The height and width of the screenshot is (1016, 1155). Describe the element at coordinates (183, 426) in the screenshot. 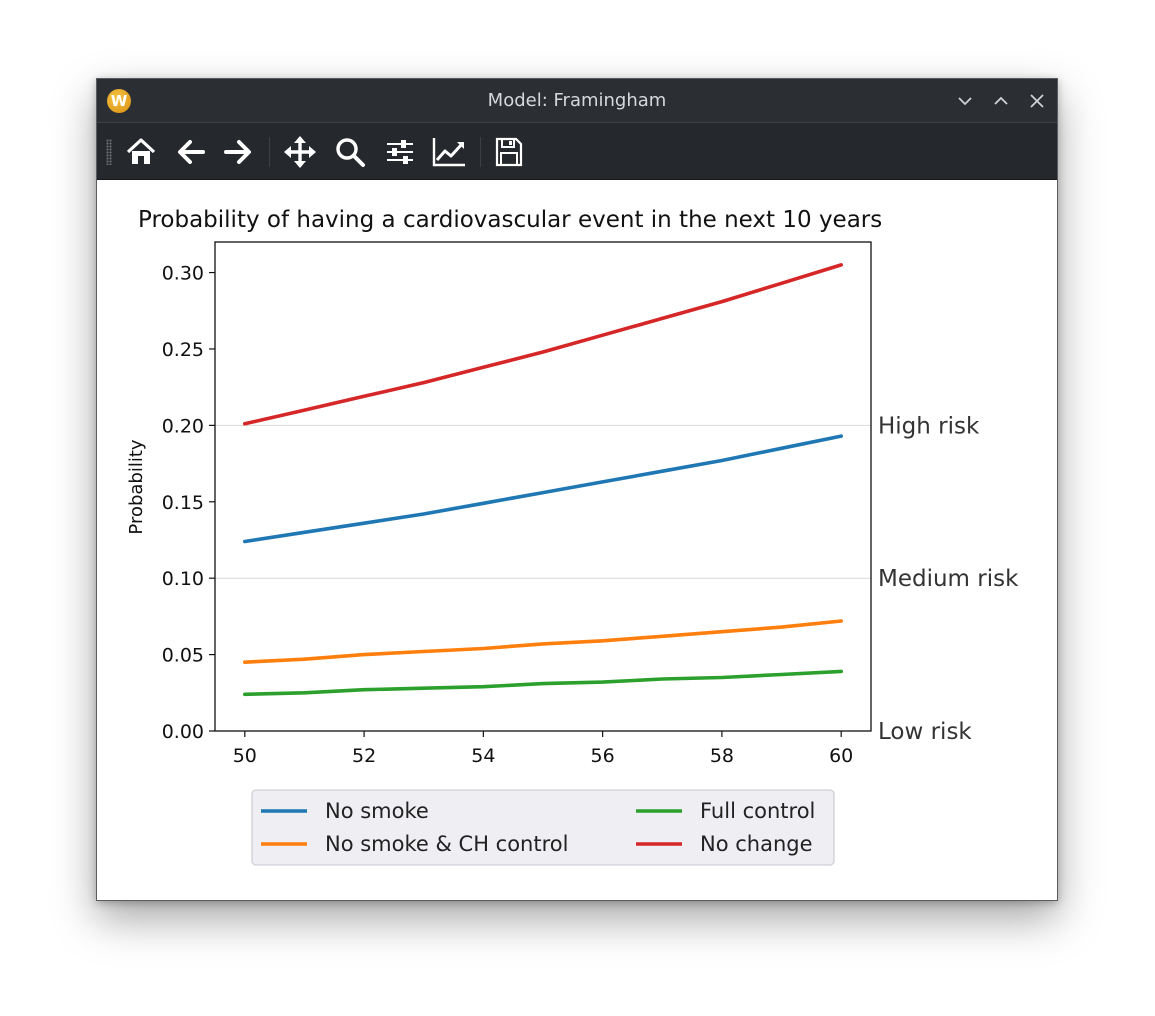

I see `y-tick-label: 0.20` at that location.